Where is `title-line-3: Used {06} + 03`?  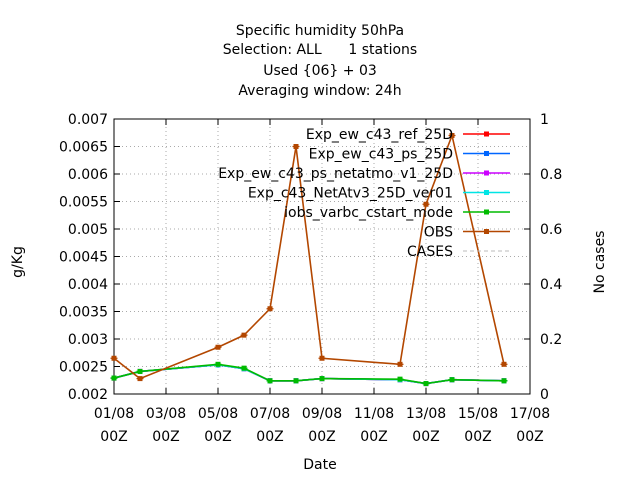
title-line-3: Used {06} + 03 is located at coordinates (320, 71).